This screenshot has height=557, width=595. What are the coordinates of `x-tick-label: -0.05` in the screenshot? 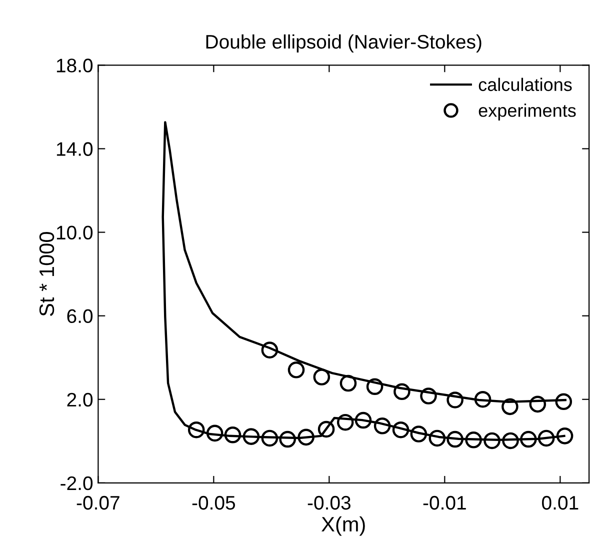 It's located at (214, 503).